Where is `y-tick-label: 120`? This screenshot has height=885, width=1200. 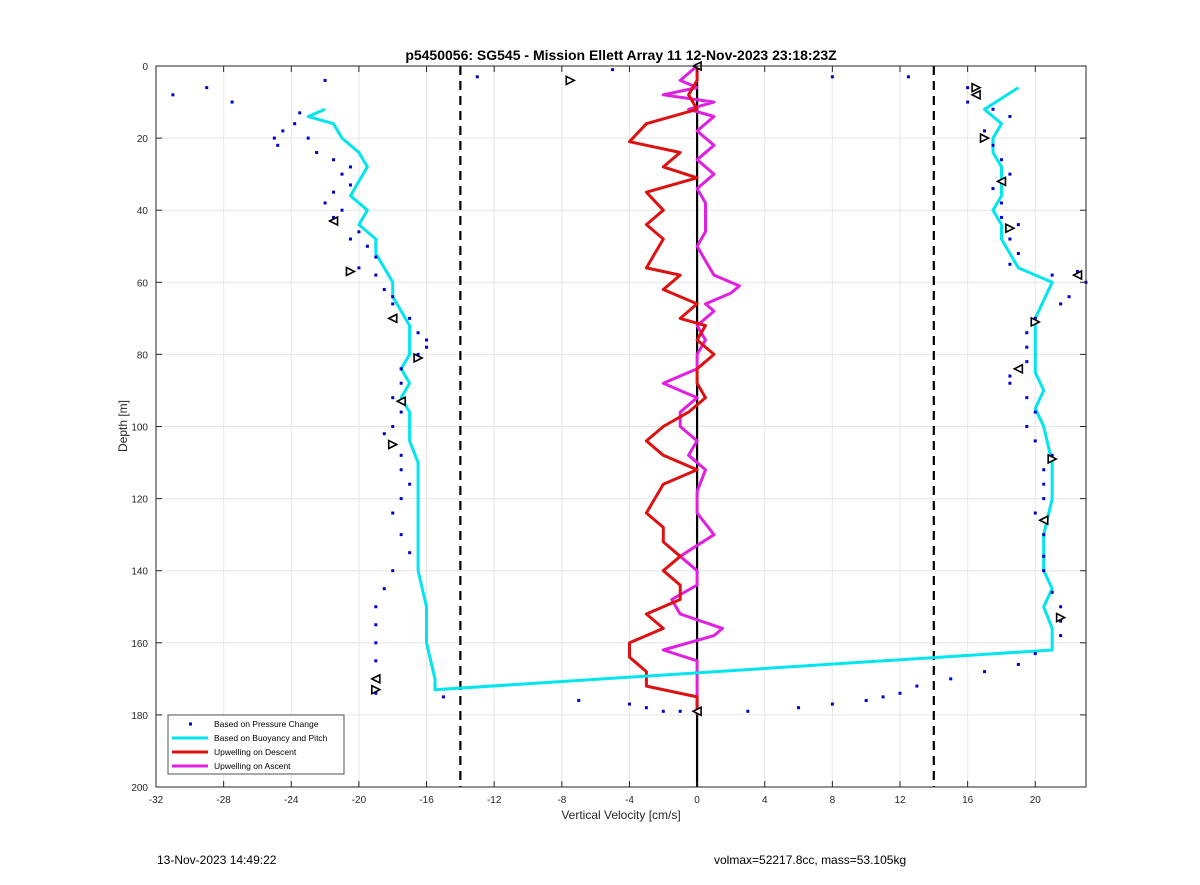 y-tick-label: 120 is located at coordinates (139, 500).